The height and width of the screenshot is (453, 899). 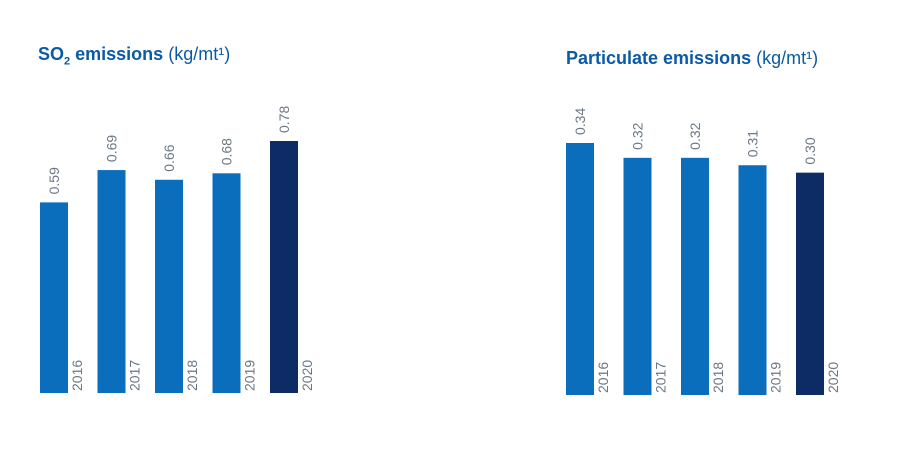 I want to click on value-label-2019: 0.68, so click(x=227, y=151).